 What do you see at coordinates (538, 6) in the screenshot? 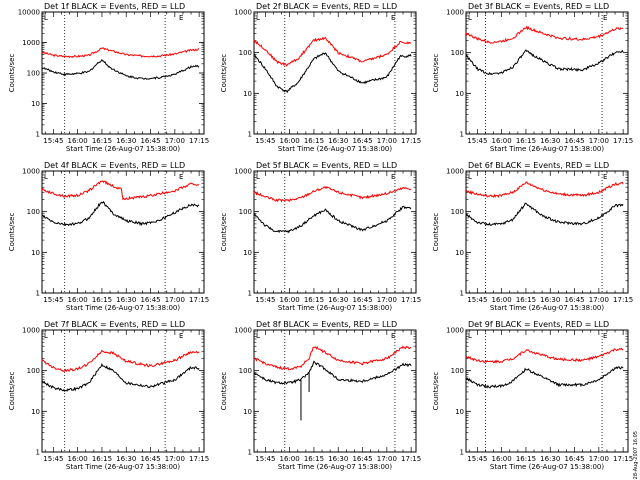
I see `panel-title: Det 3f BLACK = Events, RED = LLD` at bounding box center [538, 6].